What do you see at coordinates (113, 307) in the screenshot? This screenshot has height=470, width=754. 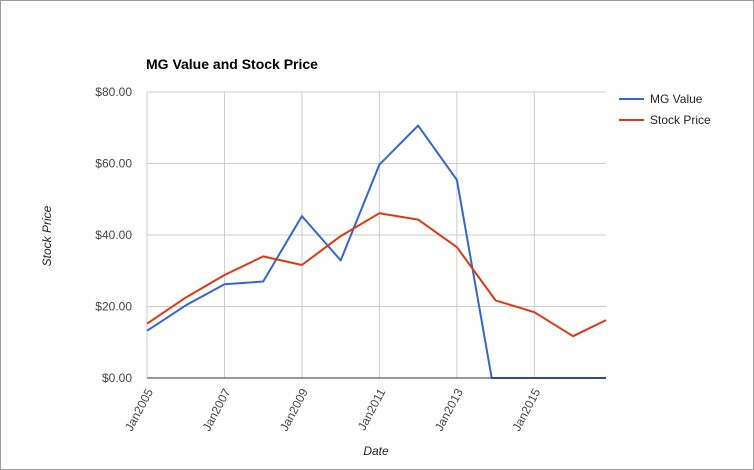 I see `y-tick-label: $20.00` at bounding box center [113, 307].